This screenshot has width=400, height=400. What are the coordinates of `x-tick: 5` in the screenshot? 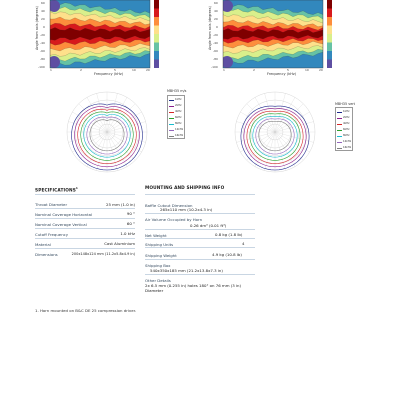 It's located at (115, 70).